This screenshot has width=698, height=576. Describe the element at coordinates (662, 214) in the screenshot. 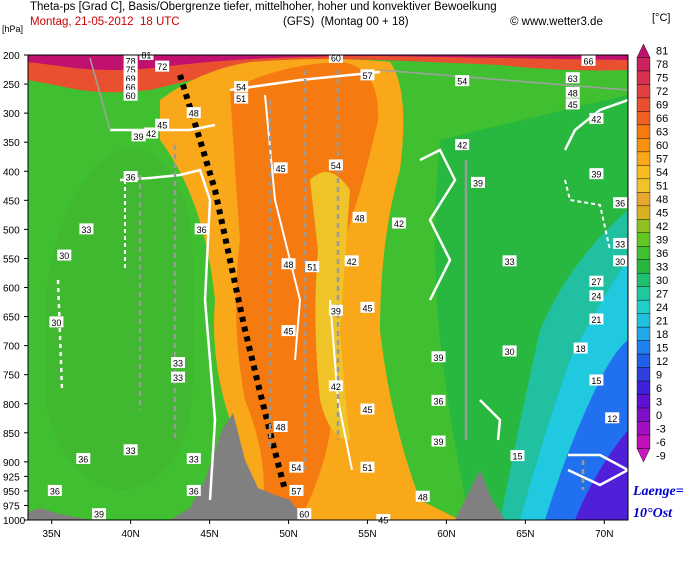

I see `colorbar-label: 45` at that location.